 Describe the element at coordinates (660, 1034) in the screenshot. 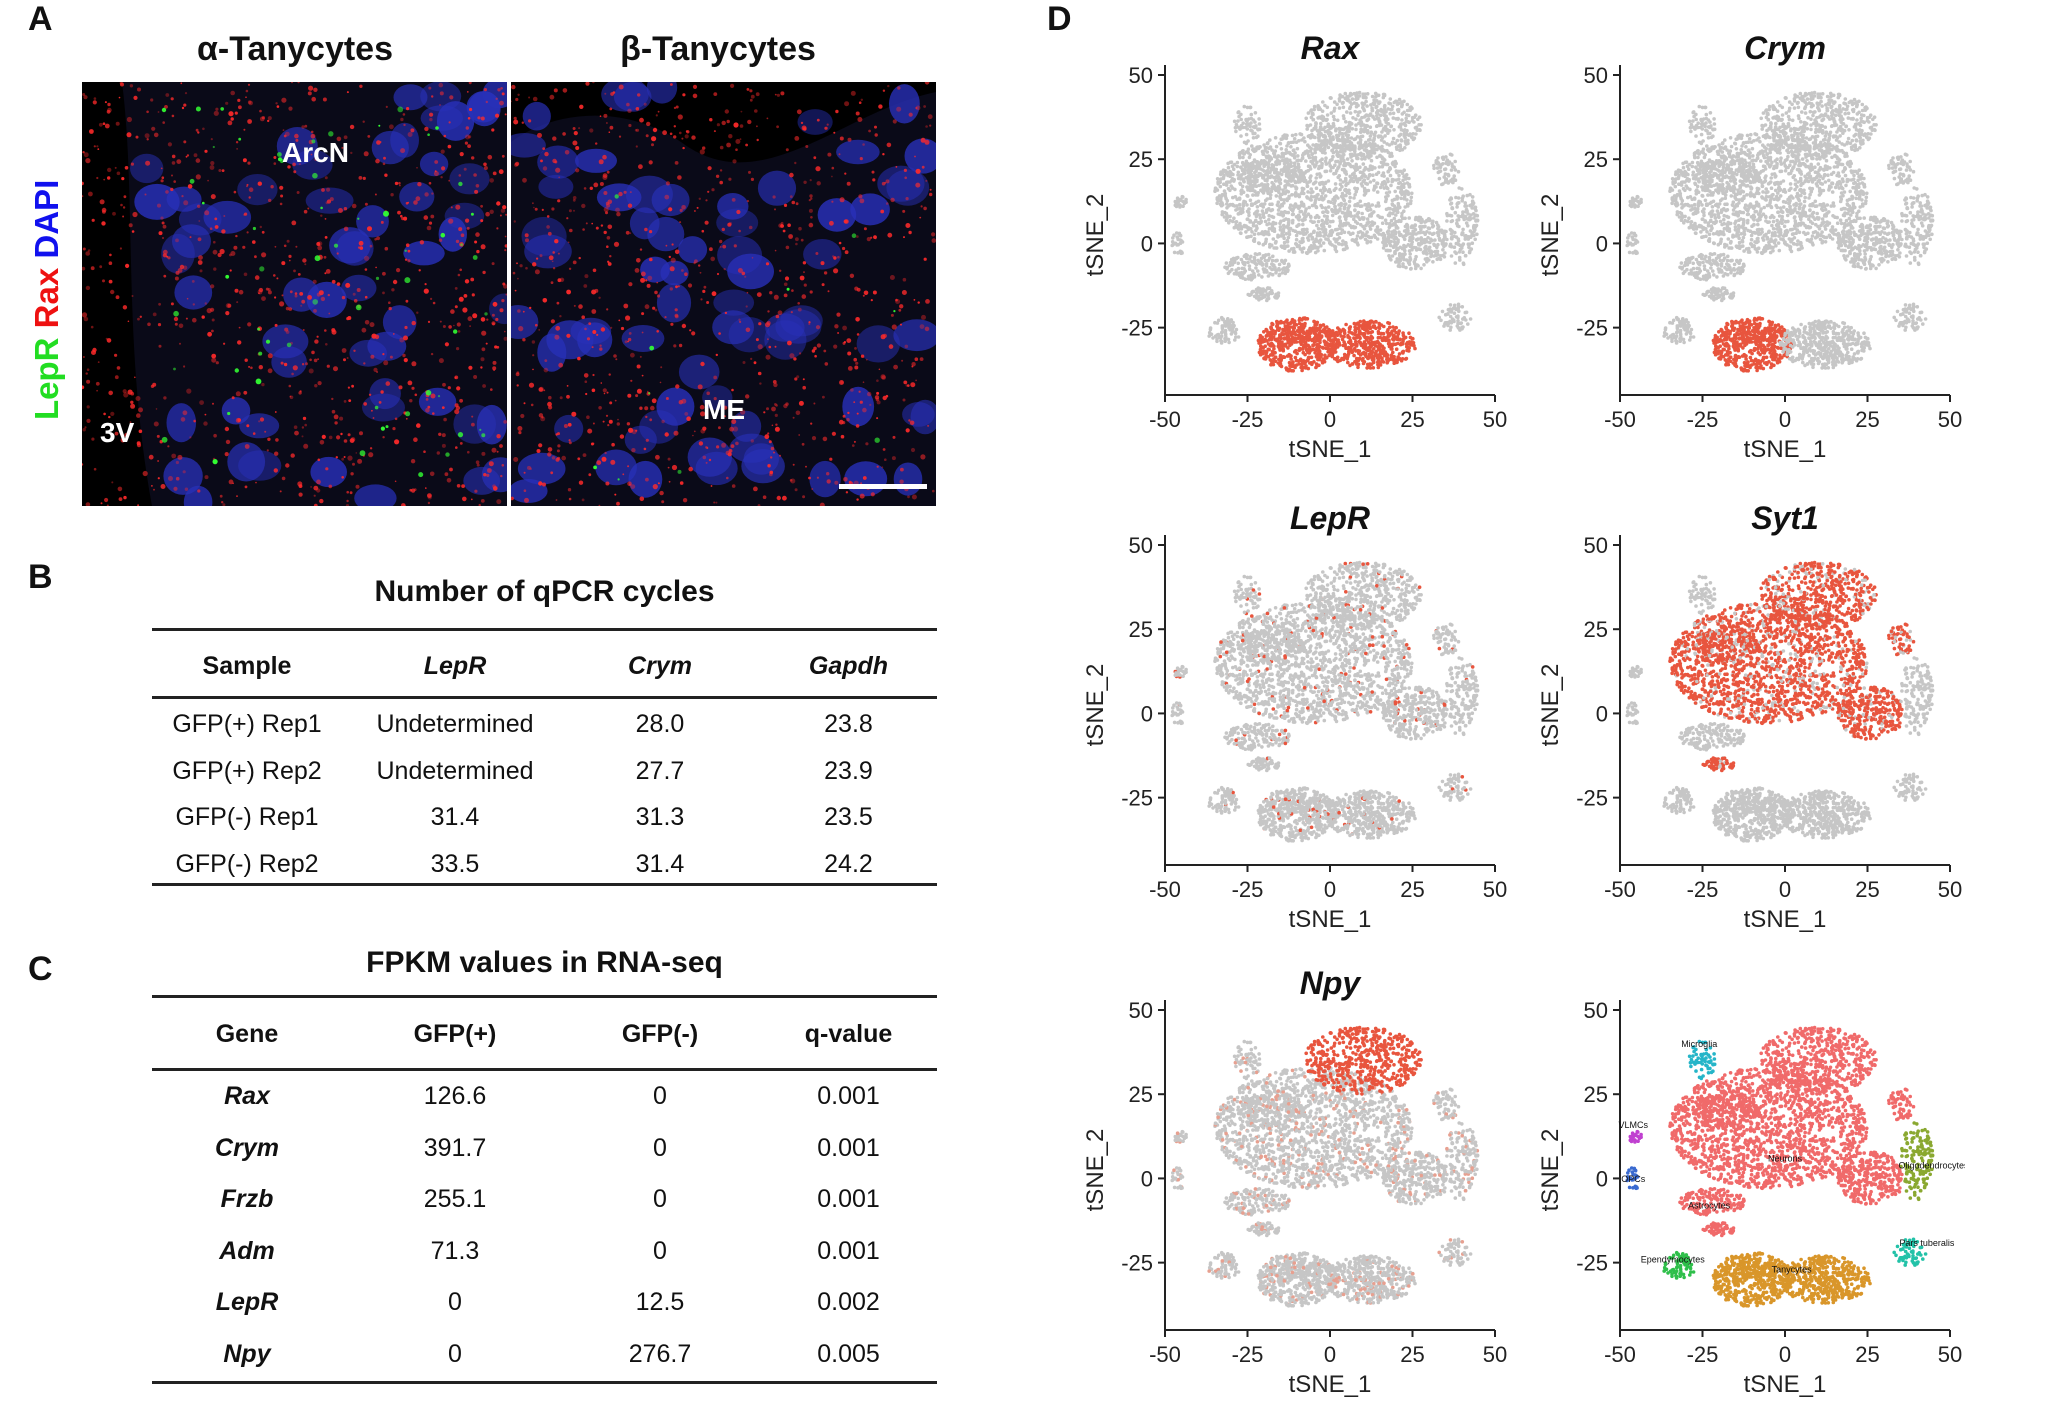

I see `fpkm-header-2: GFP(-)` at that location.